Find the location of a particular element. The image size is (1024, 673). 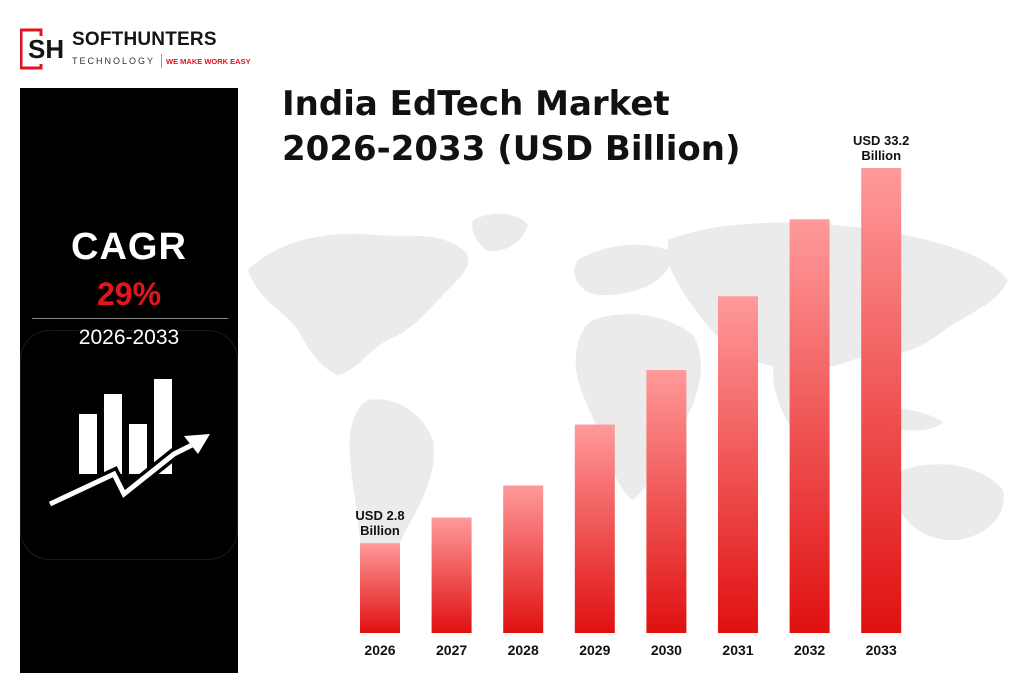

x-tick-label-2030: 2030 is located at coordinates (666, 650).